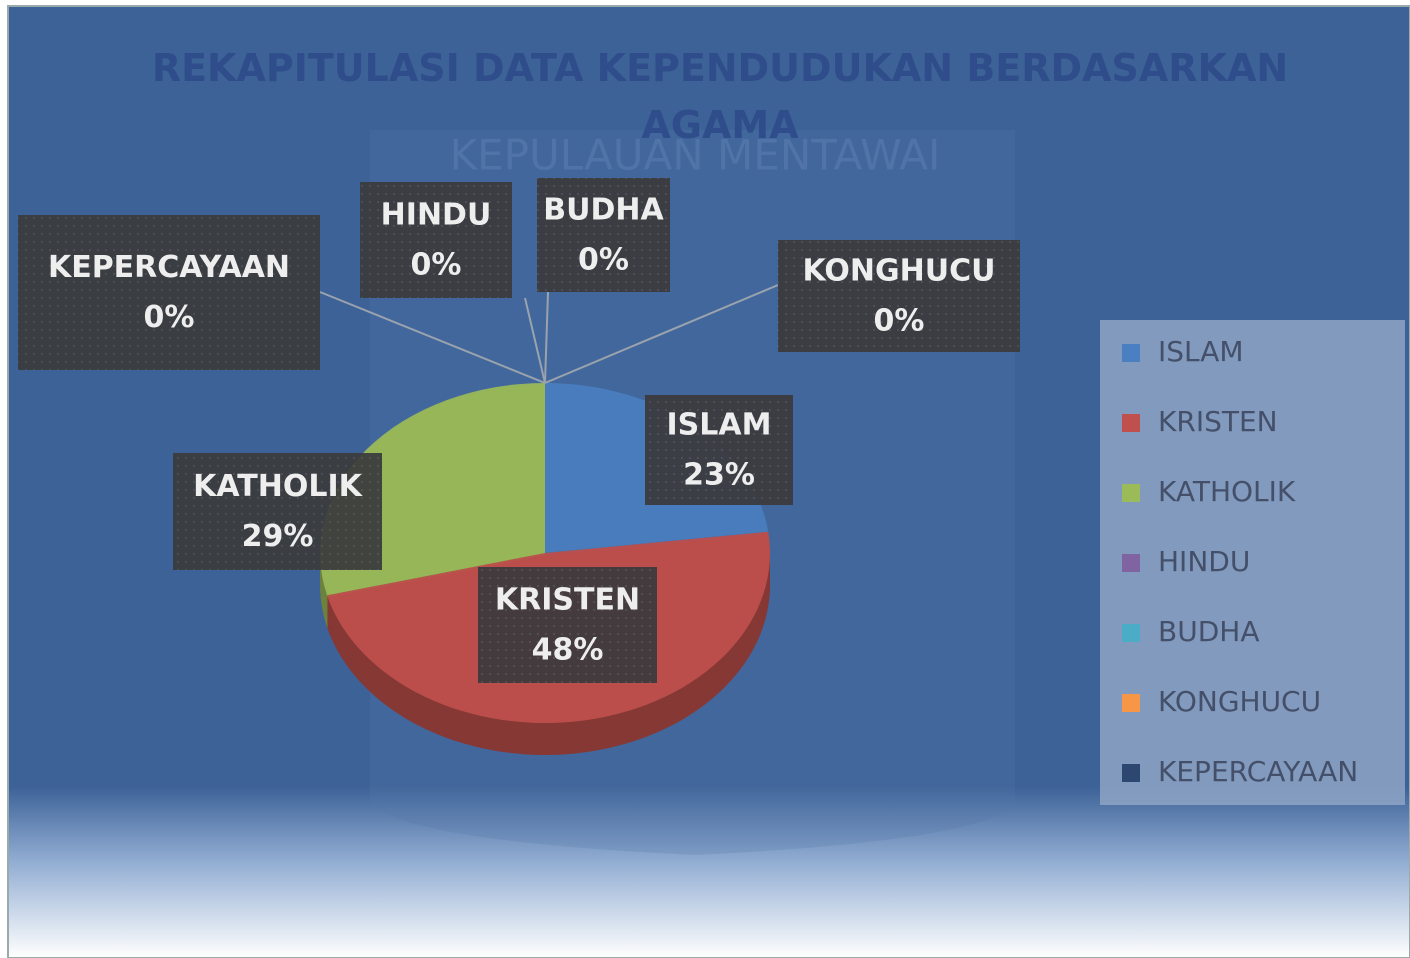 The width and height of the screenshot is (1410, 958). Describe the element at coordinates (719, 475) in the screenshot. I see `data-label-value: 23%` at that location.